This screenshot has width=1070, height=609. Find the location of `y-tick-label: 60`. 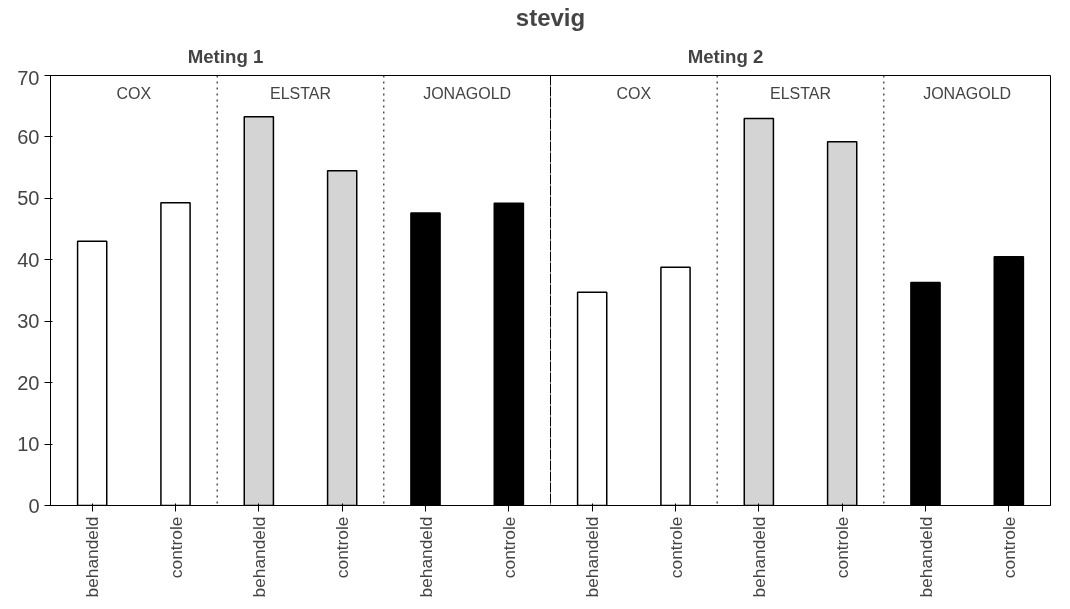

y-tick-label: 60 is located at coordinates (28, 136).